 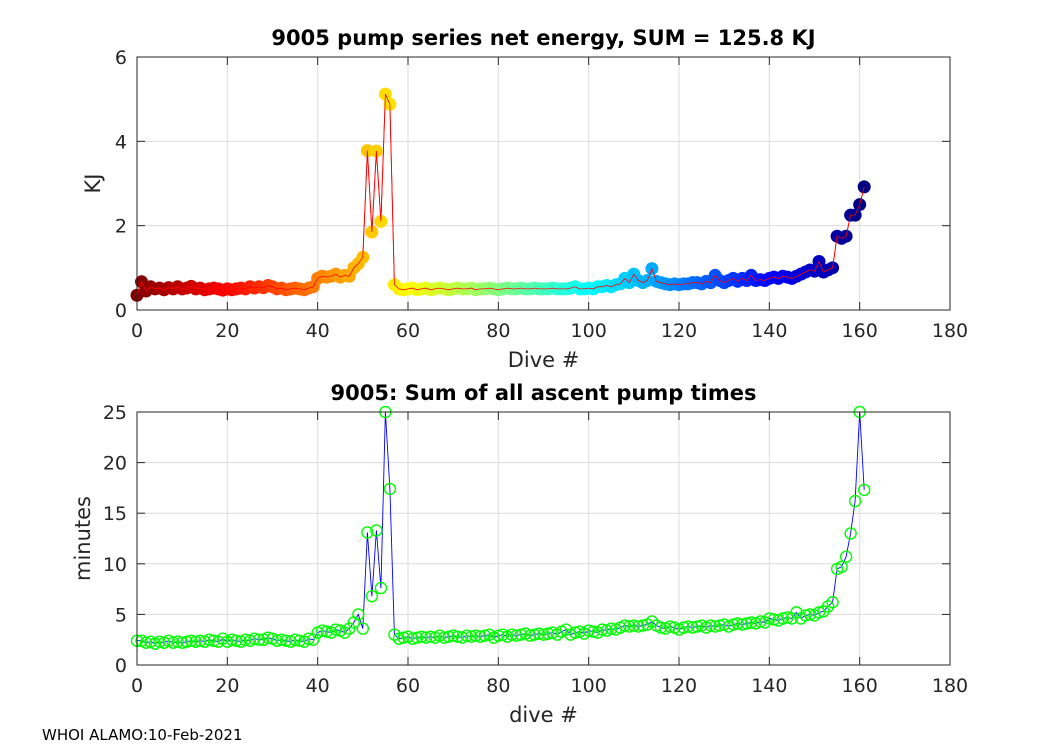 What do you see at coordinates (142, 735) in the screenshot?
I see `footer-text: WHOI ALAMO:10-Feb-2021` at bounding box center [142, 735].